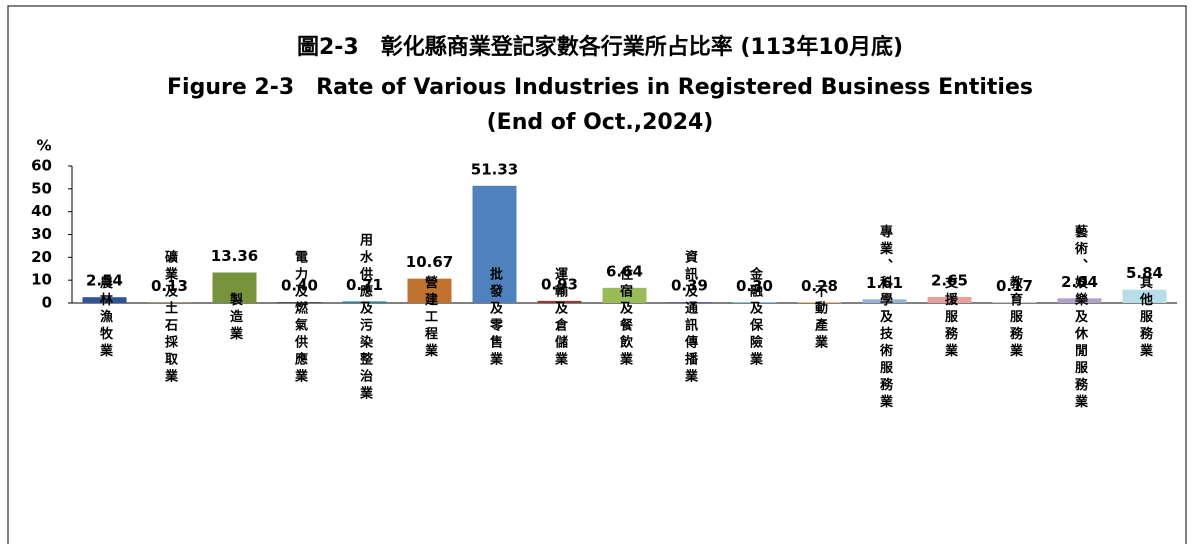  What do you see at coordinates (41, 234) in the screenshot?
I see `y-tick-label: 30` at bounding box center [41, 234].